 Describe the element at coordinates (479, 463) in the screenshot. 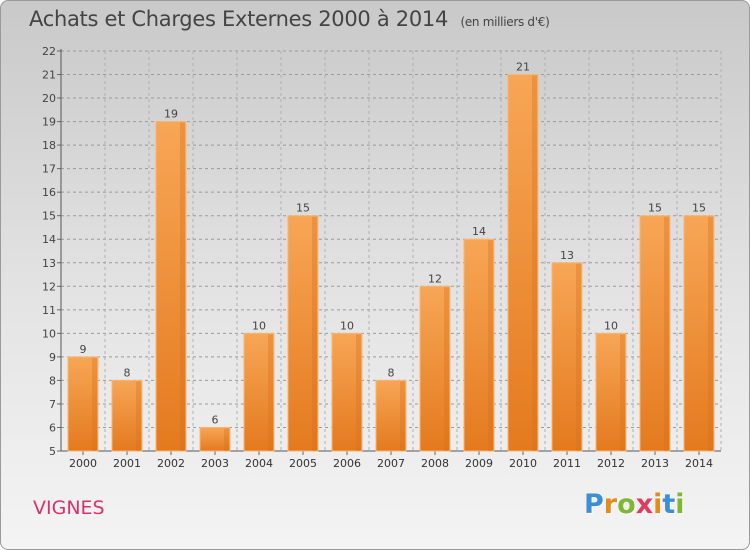

I see `x-tick-label: 2009` at that location.